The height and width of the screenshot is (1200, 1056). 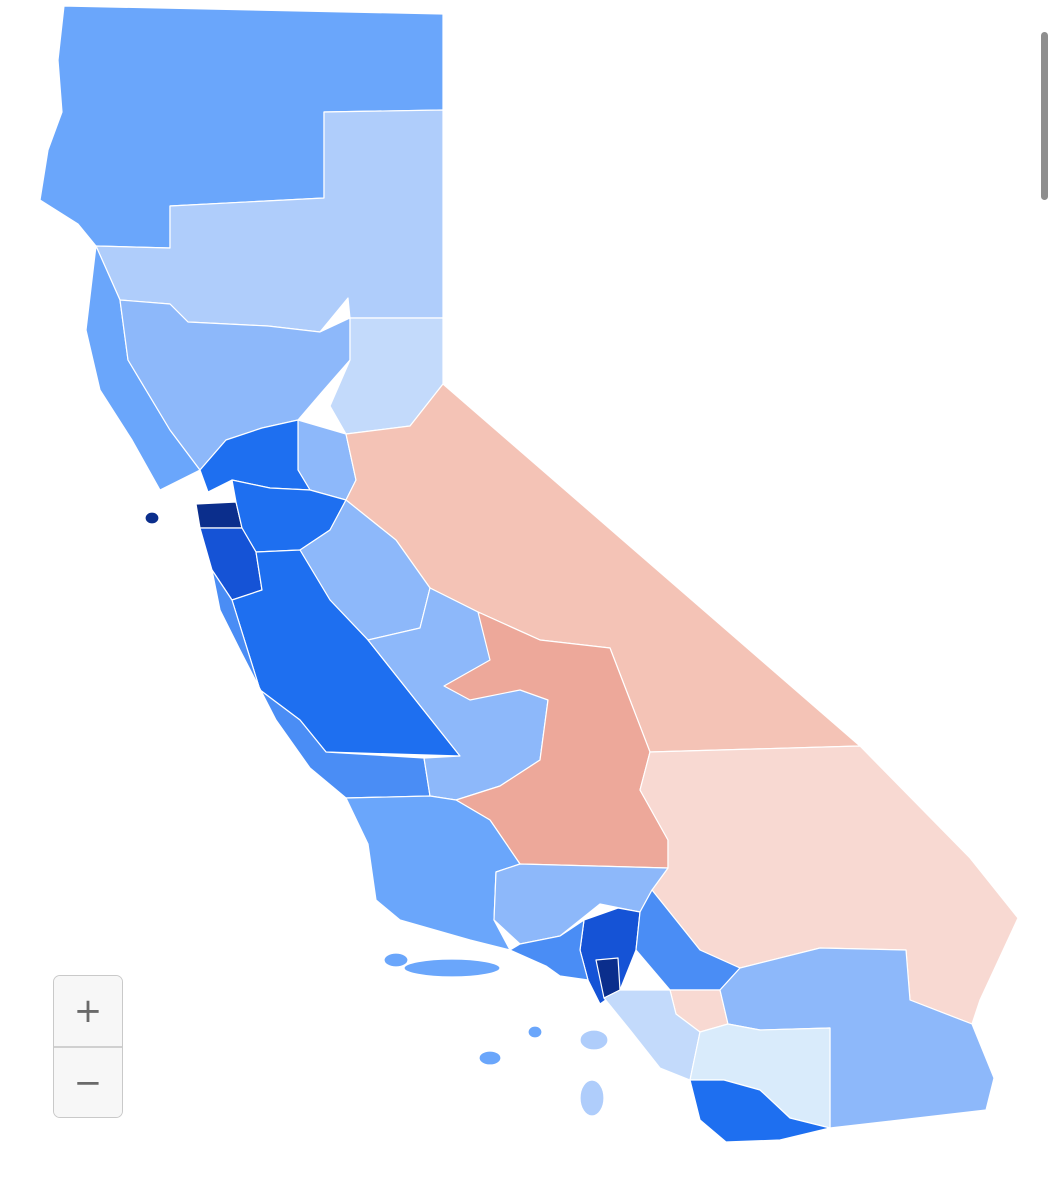 I want to click on channel-island-anacapa, so click(x=396, y=960).